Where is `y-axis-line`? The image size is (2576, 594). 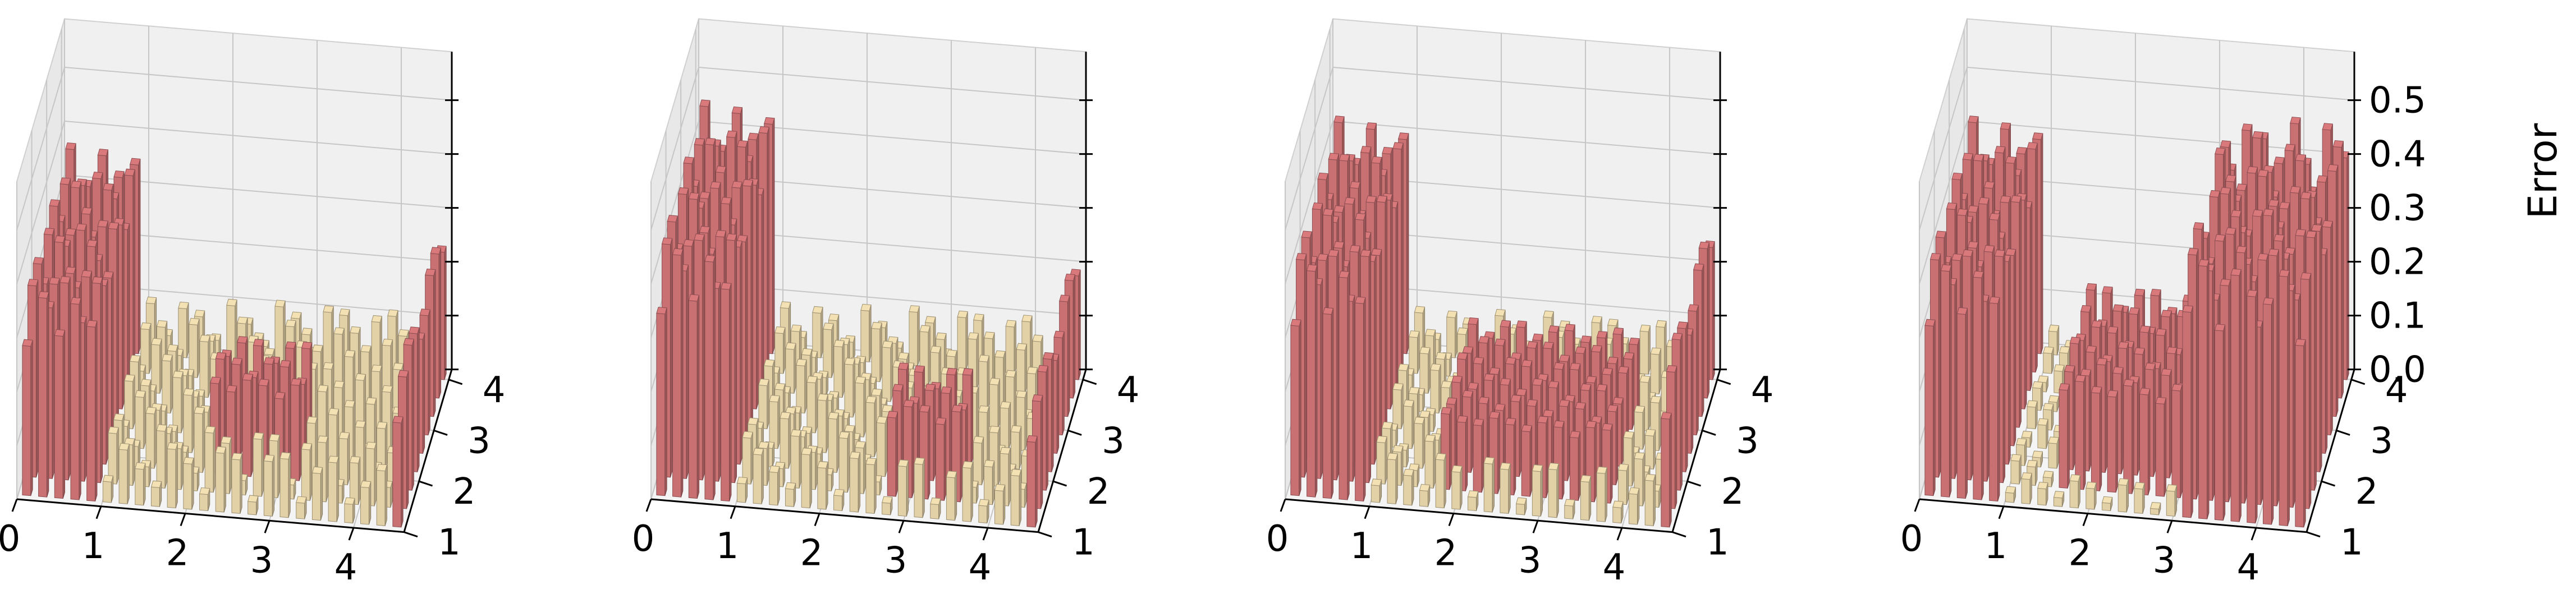
y-axis-line is located at coordinates (1696, 451).